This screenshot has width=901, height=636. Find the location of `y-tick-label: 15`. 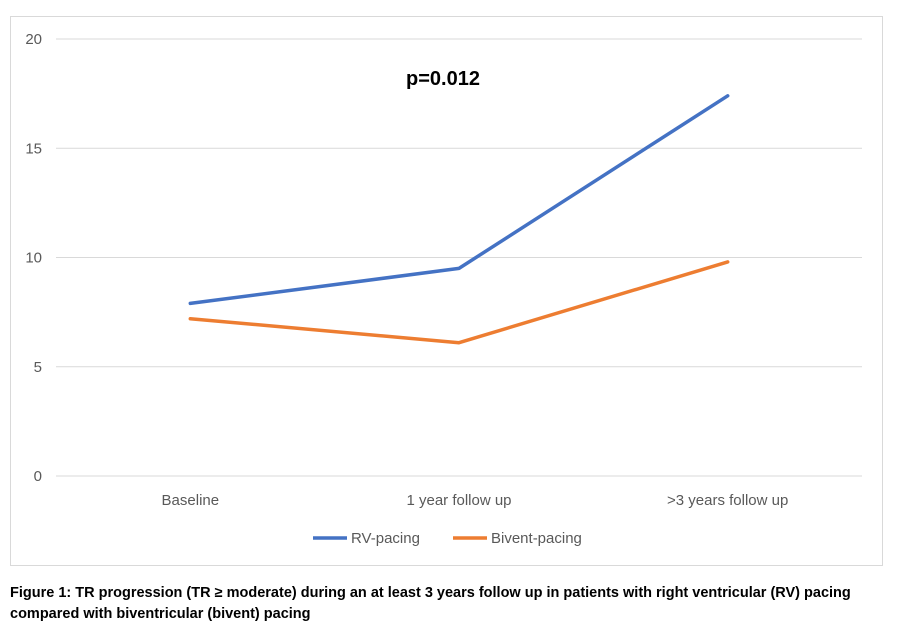

y-tick-label: 15 is located at coordinates (33, 148).